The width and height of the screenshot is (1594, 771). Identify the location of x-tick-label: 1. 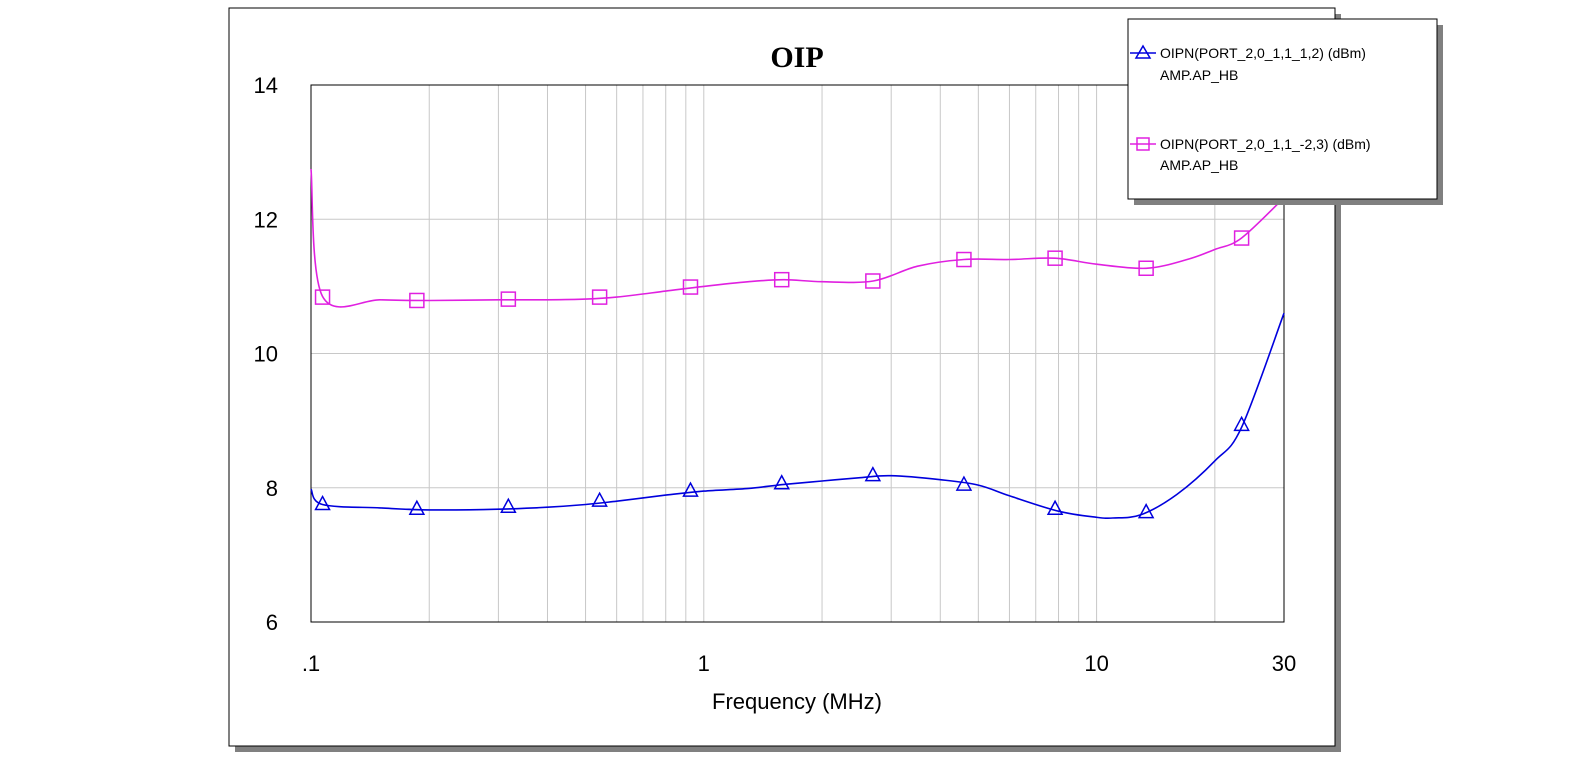
(704, 663).